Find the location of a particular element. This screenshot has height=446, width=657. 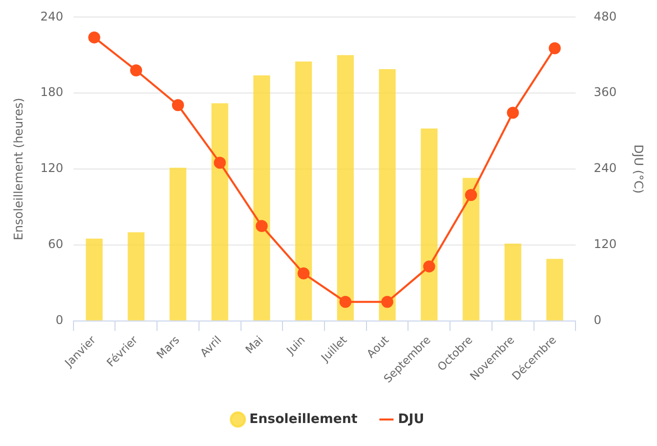

y2-tick-label: 120 is located at coordinates (605, 244).